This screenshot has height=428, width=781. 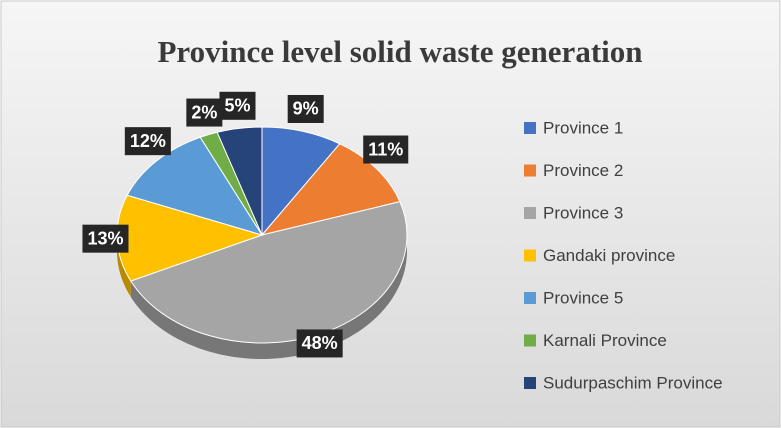 What do you see at coordinates (633, 382) in the screenshot?
I see `legend-label: Sudurpaschim Province` at bounding box center [633, 382].